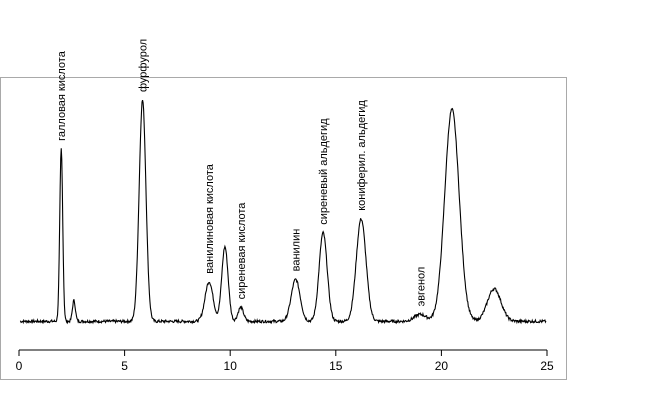 Image resolution: width=661 pixels, height=413 pixels. What do you see at coordinates (547, 366) in the screenshot?
I see `x-tick-label: 25` at bounding box center [547, 366].